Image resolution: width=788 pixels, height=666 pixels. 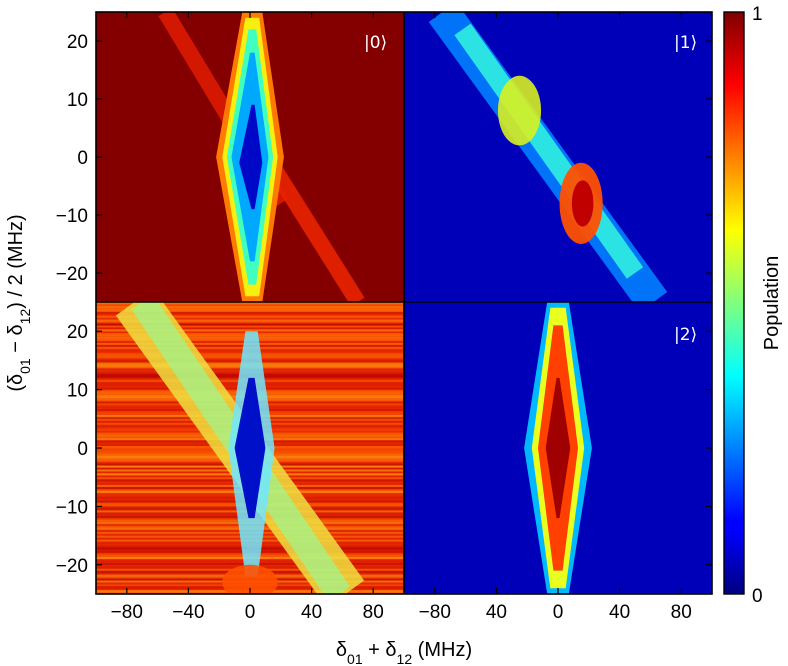 I want to click on colorbar-label: Population, so click(x=772, y=303).